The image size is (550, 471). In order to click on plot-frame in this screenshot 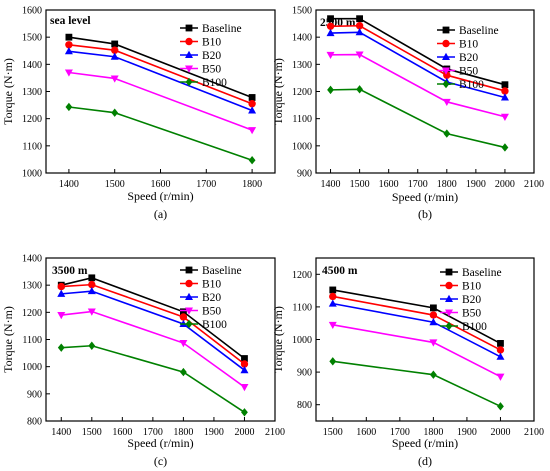, I will do `click(425, 339)`.